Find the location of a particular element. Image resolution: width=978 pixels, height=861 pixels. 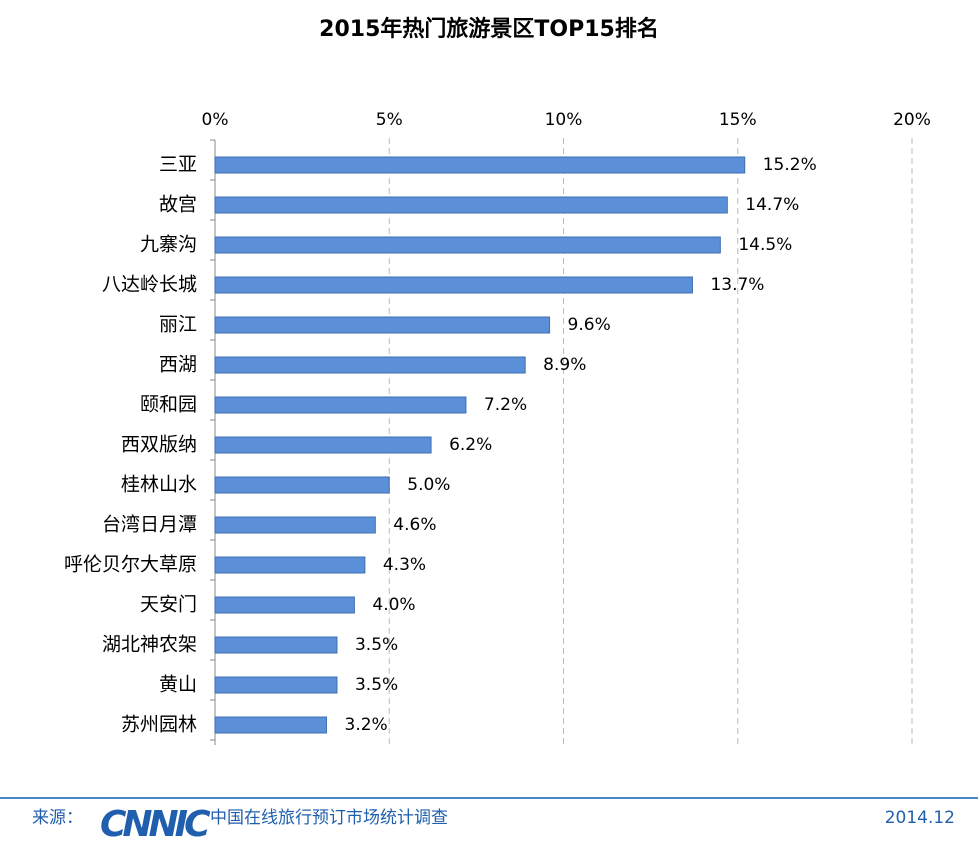

y-tick-label: 苏州园林 is located at coordinates (159, 725).